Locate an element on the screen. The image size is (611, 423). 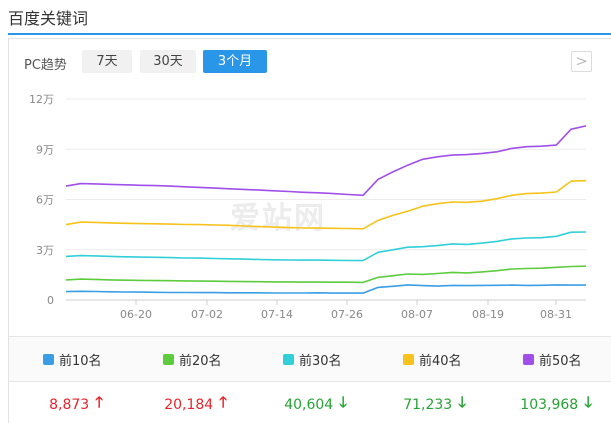
y-axis-ticks: 0 3万 6万 9万 12万 is located at coordinates (41, 200).